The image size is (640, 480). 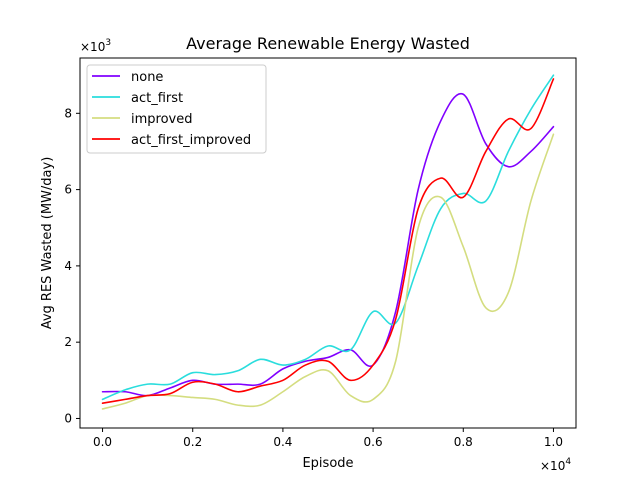 What do you see at coordinates (68, 113) in the screenshot?
I see `y-tick-label: 8` at bounding box center [68, 113].